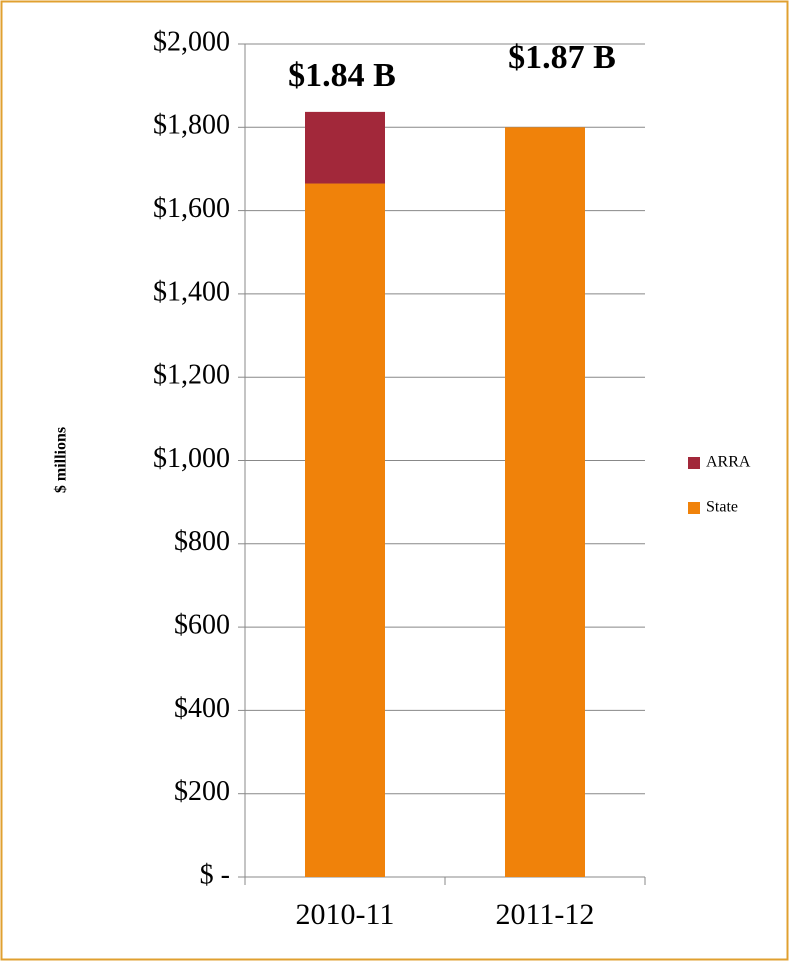 The image size is (790, 963). What do you see at coordinates (61, 460) in the screenshot?
I see `y-axis-title: $ millions` at bounding box center [61, 460].